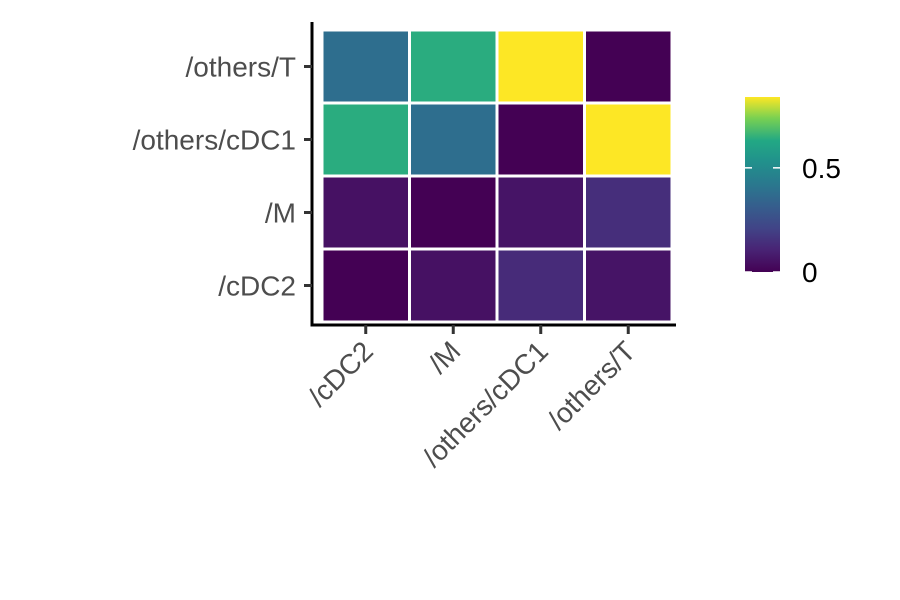 The height and width of the screenshot is (600, 900). Describe the element at coordinates (445, 357) in the screenshot. I see `x-tick-label: /M` at that location.